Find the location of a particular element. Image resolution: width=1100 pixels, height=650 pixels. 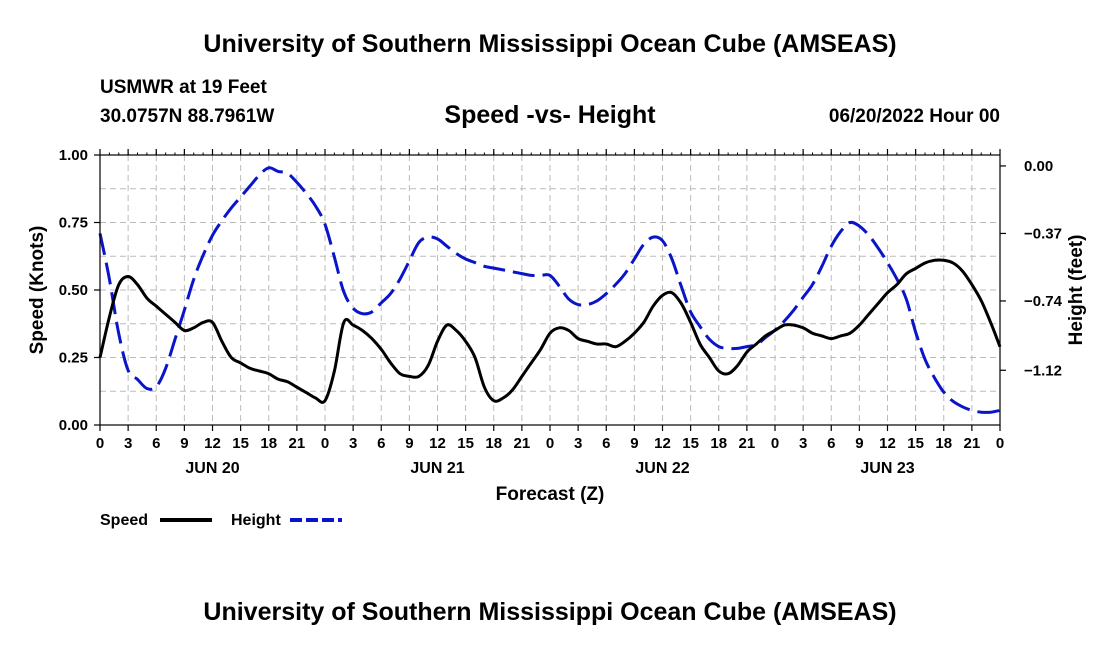

date-label: 06/20/2022 Hour 00 is located at coordinates (914, 116).